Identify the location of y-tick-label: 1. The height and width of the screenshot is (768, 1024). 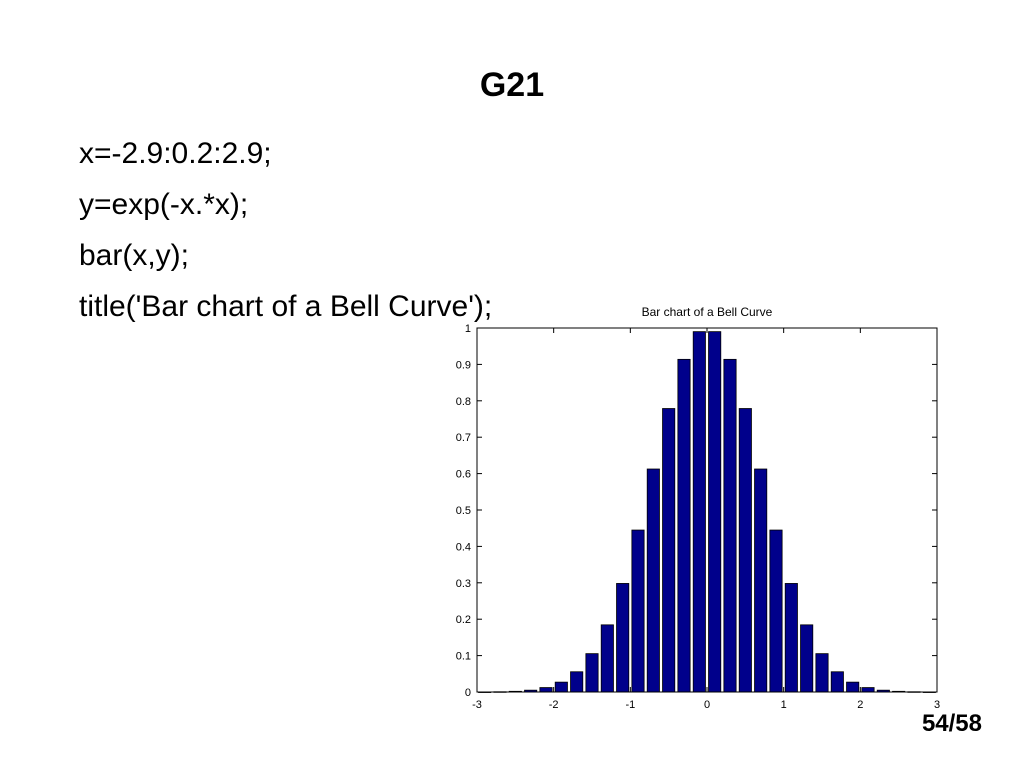
(468, 329).